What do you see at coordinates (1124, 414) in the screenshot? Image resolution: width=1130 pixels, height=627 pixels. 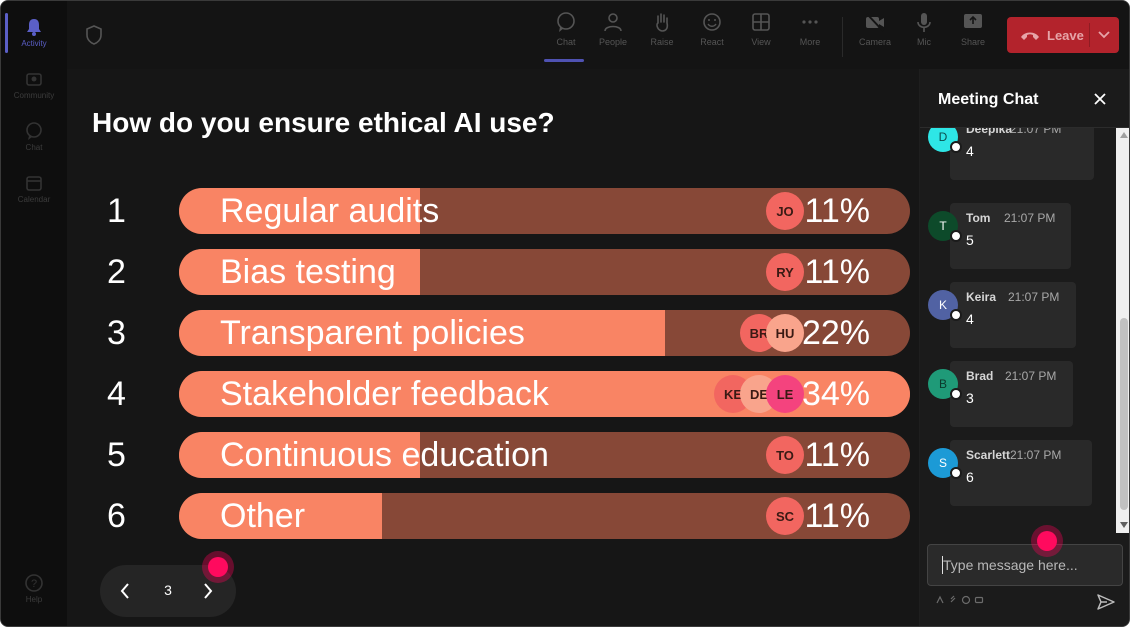 I see `scrollbar-thumb` at bounding box center [1124, 414].